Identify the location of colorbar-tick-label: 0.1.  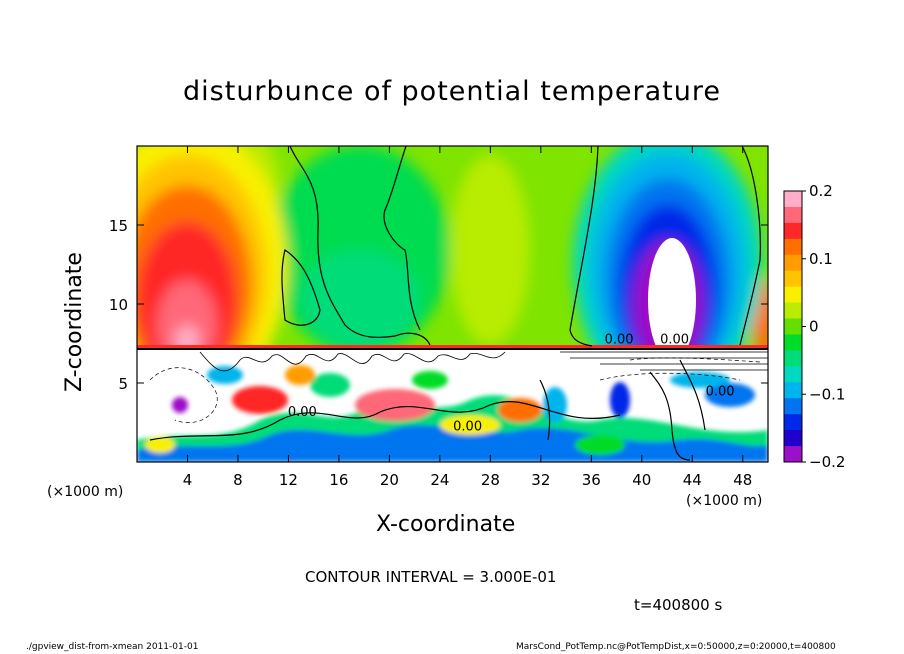
(821, 259).